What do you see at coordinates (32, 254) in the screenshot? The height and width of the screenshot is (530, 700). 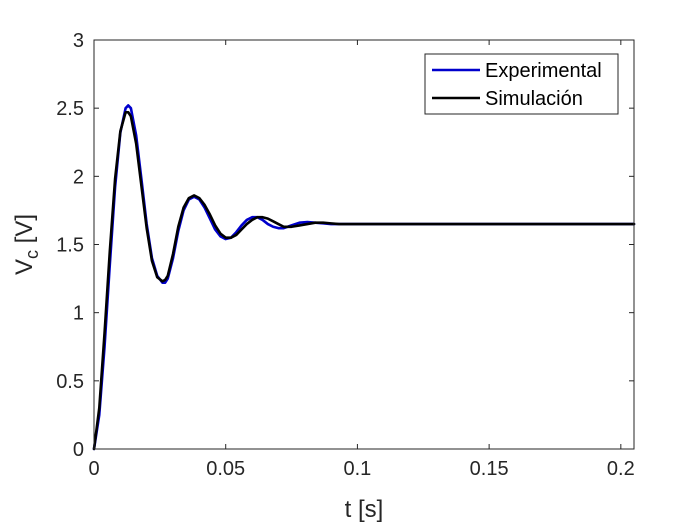 I see `y-axis-label-subscript: c` at bounding box center [32, 254].